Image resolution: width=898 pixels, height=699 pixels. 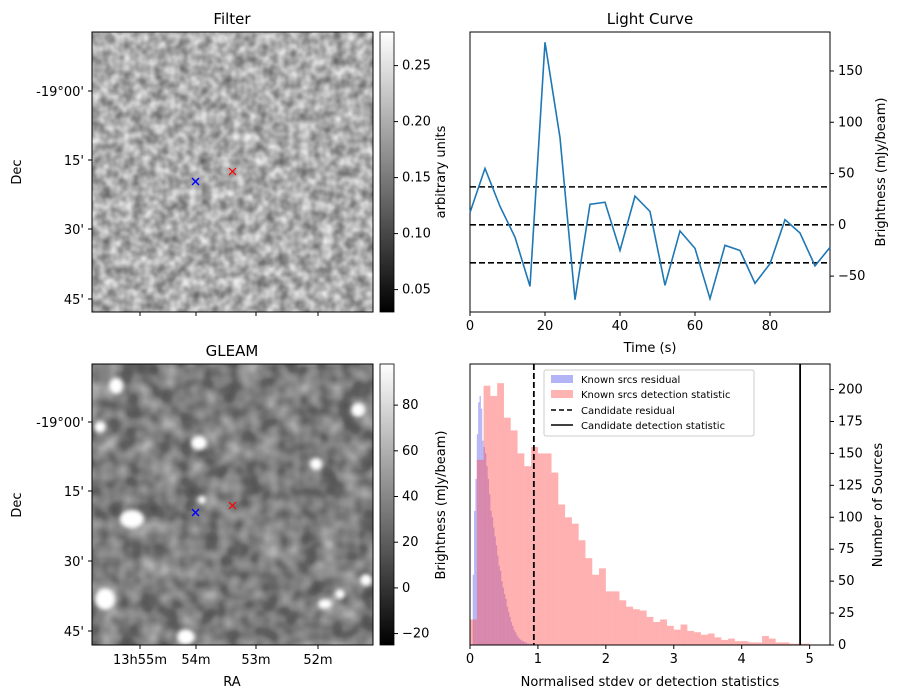 What do you see at coordinates (770, 326) in the screenshot?
I see `x-tick-label: 80` at bounding box center [770, 326].